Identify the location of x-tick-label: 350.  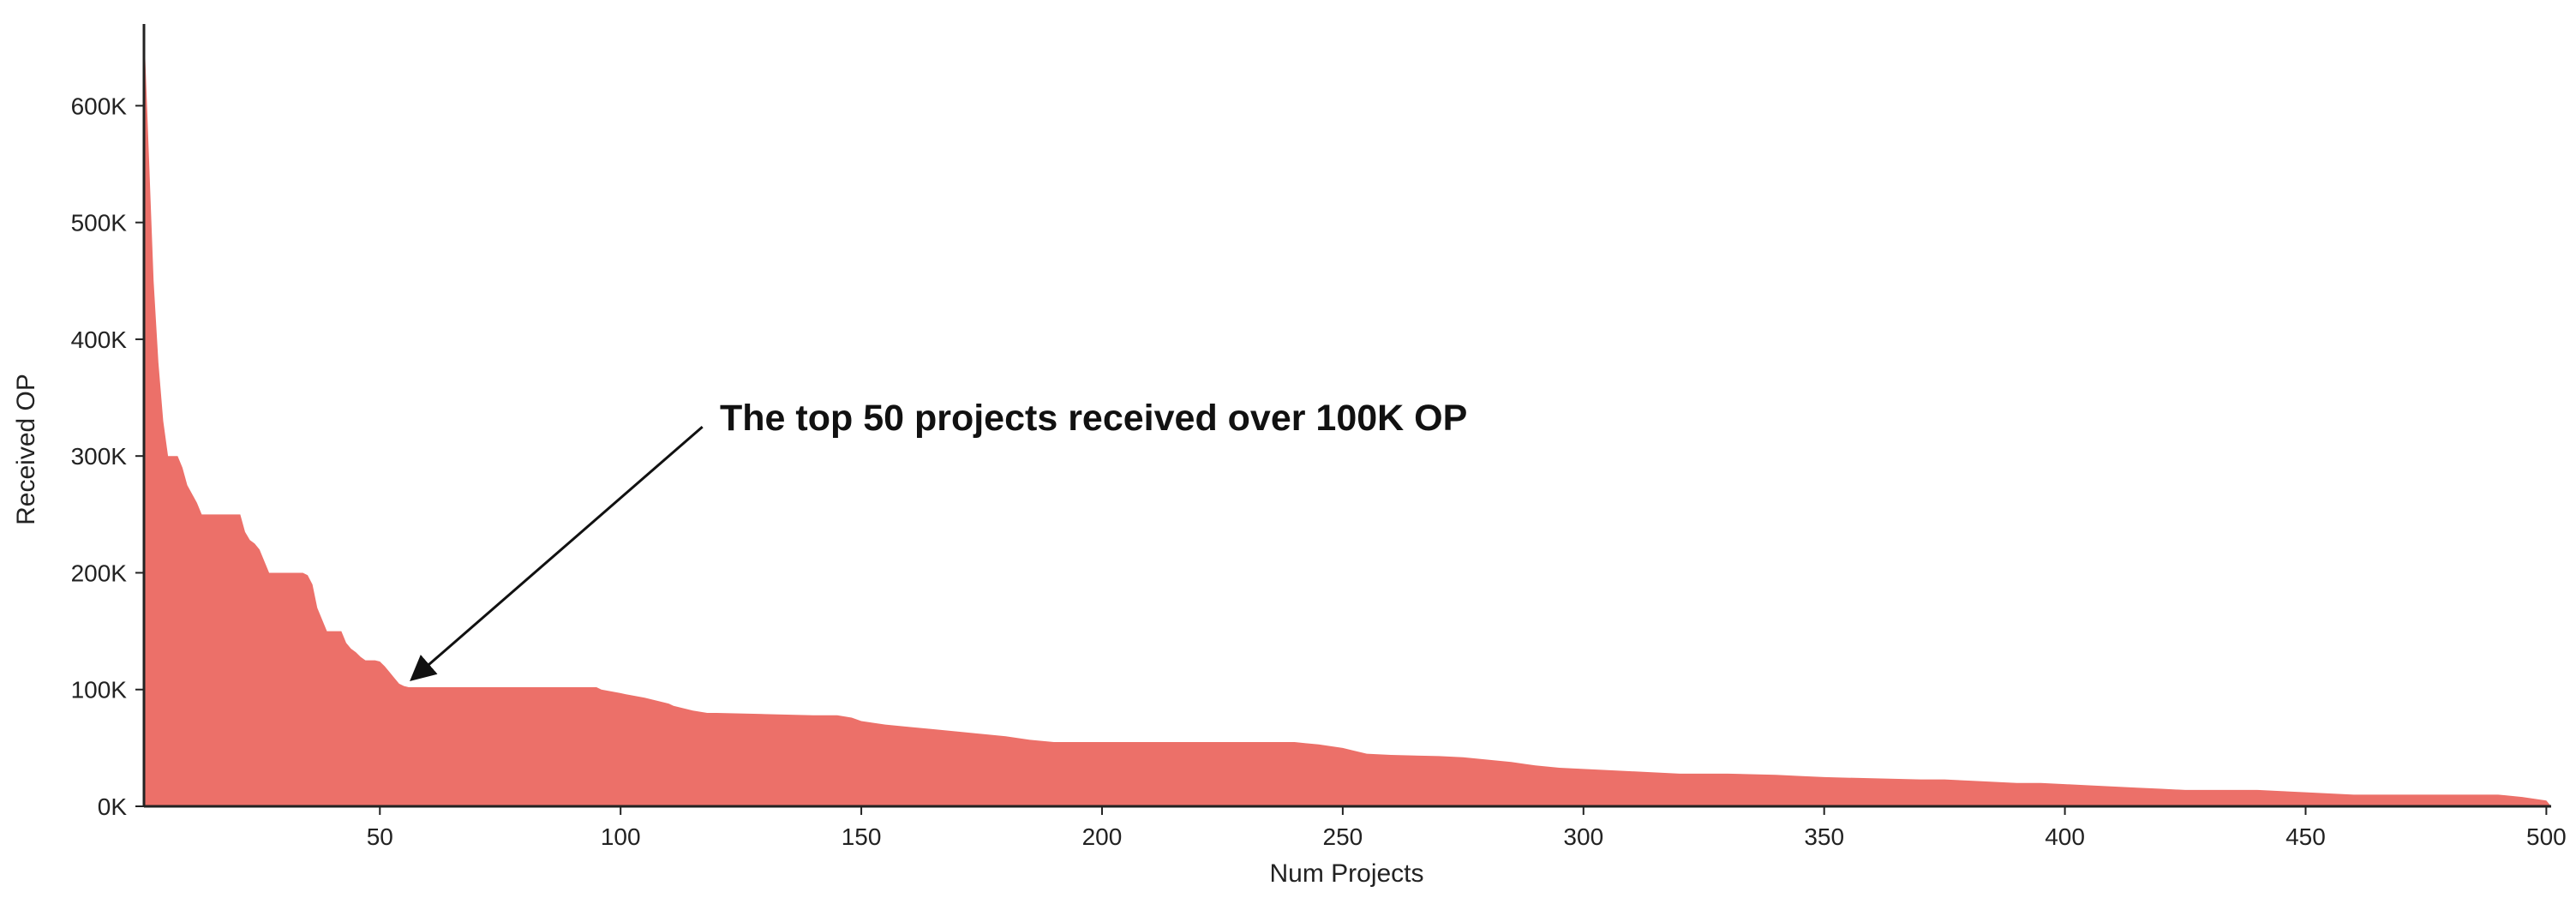
(1824, 836).